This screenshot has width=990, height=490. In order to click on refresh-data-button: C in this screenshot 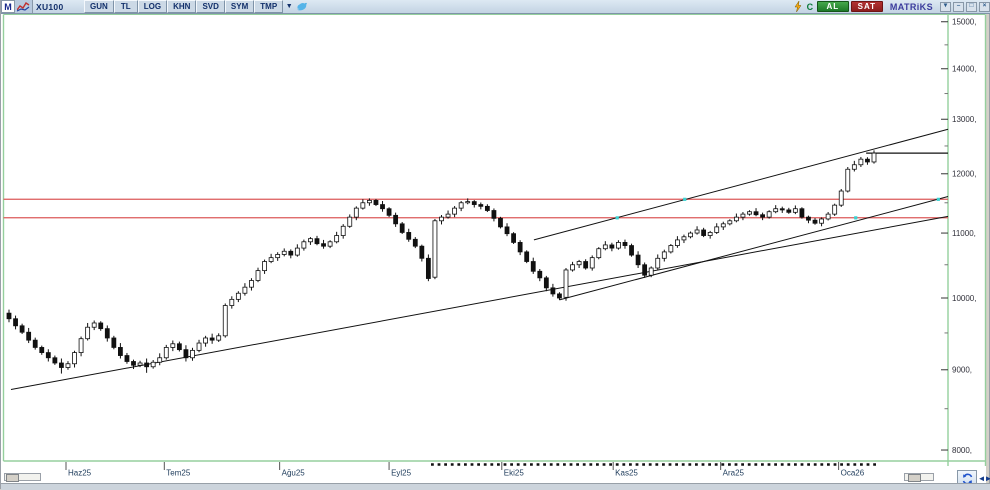, I will do `click(810, 6)`.